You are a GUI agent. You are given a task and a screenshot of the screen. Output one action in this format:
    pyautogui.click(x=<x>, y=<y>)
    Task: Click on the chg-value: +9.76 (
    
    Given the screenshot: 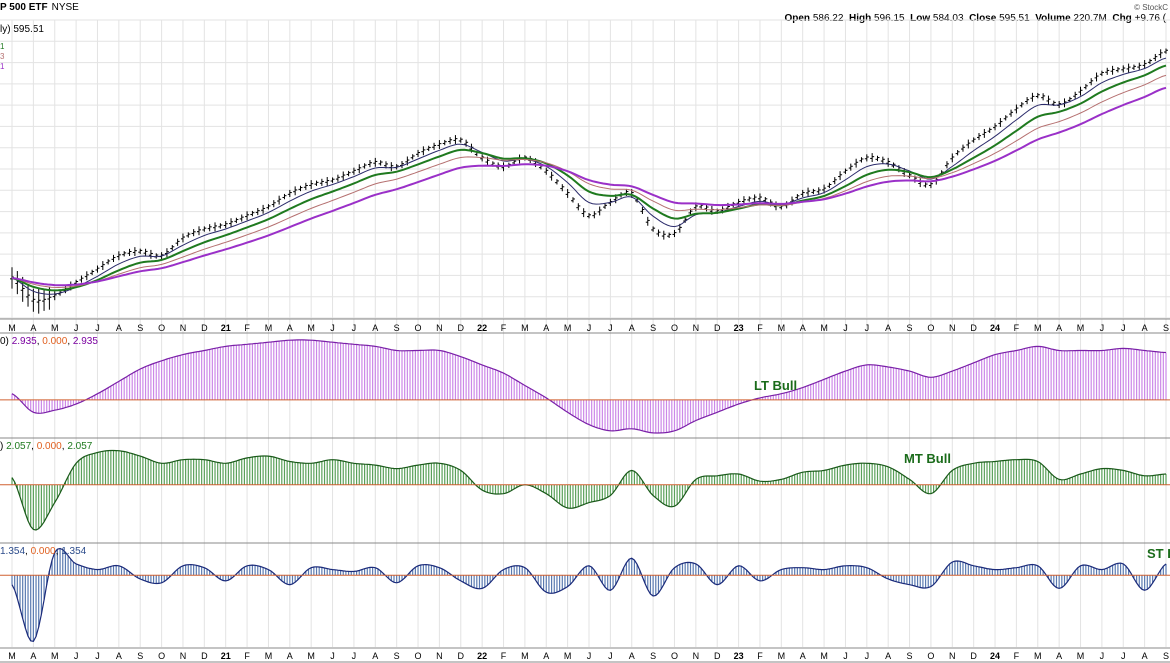 What is the action you would take?
    pyautogui.click(x=1150, y=18)
    